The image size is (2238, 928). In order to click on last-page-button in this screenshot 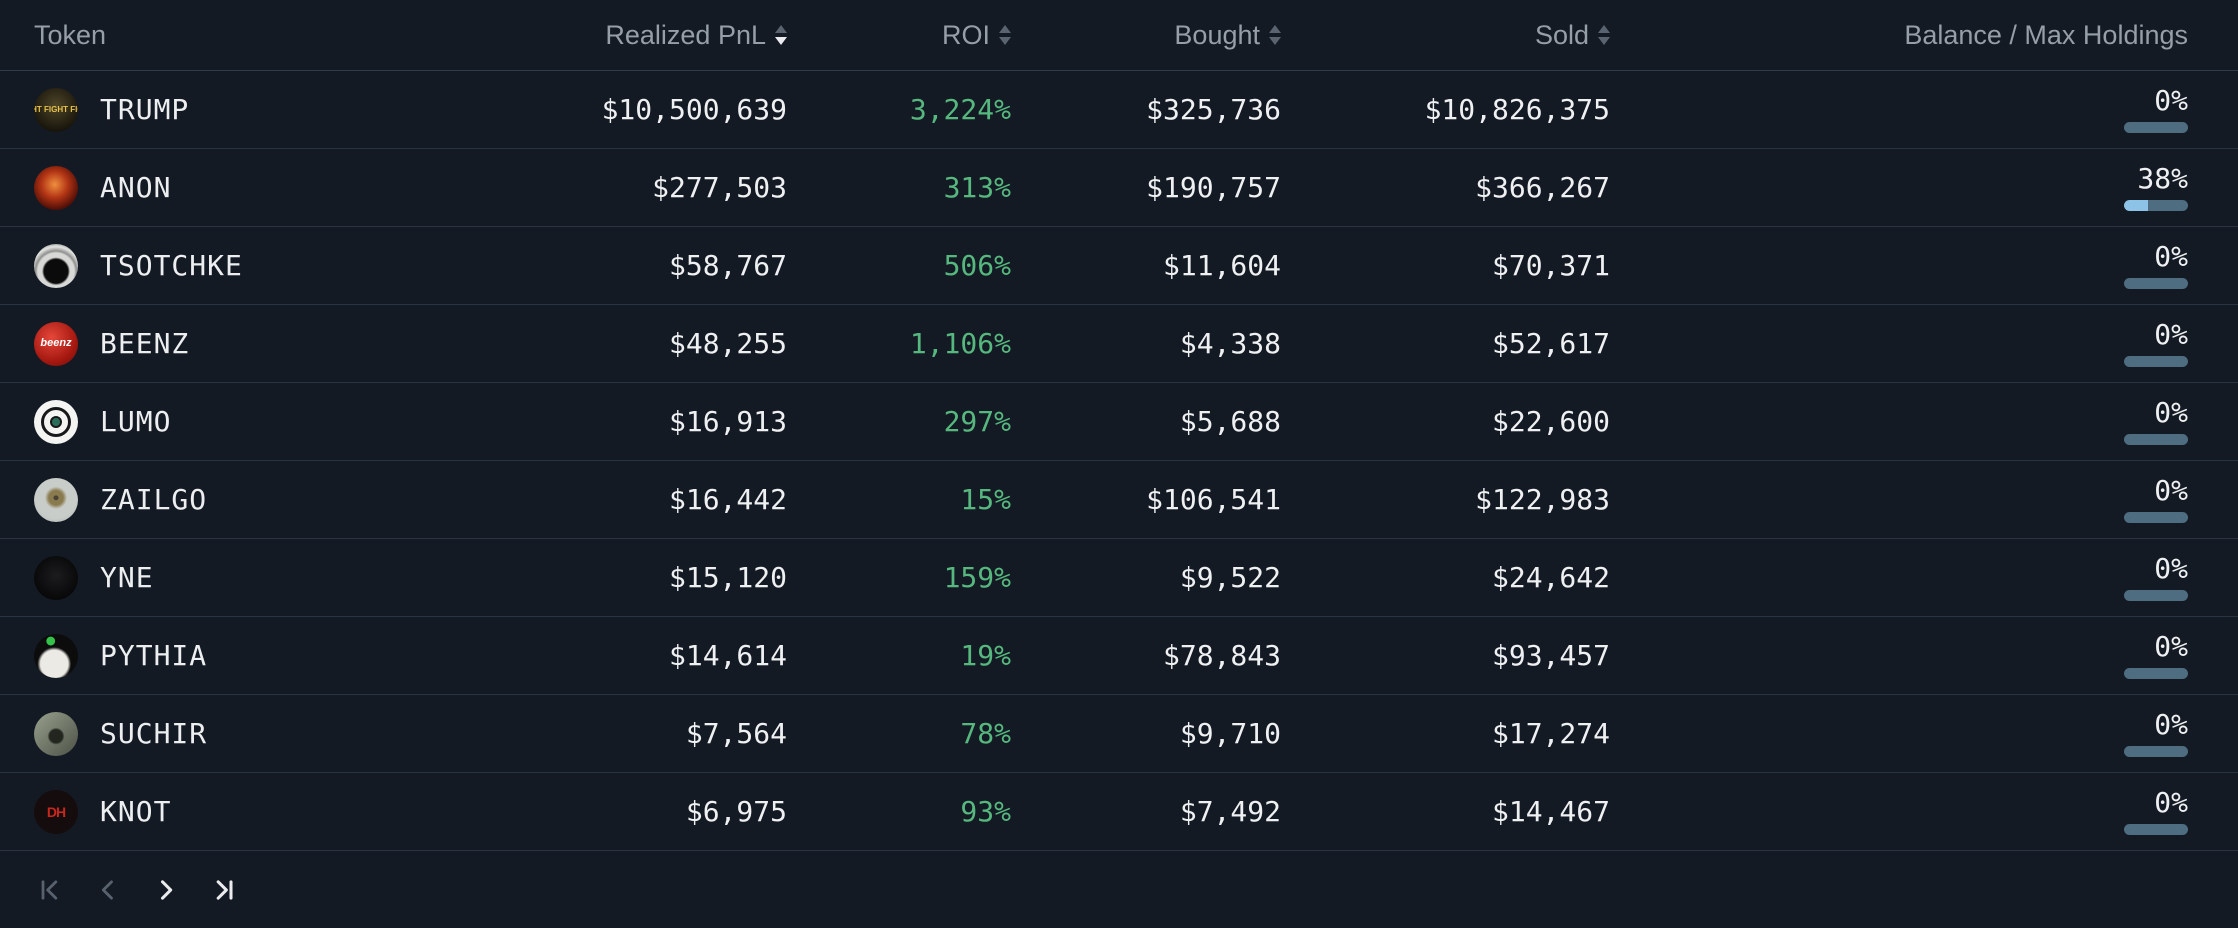, I will do `click(224, 890)`.